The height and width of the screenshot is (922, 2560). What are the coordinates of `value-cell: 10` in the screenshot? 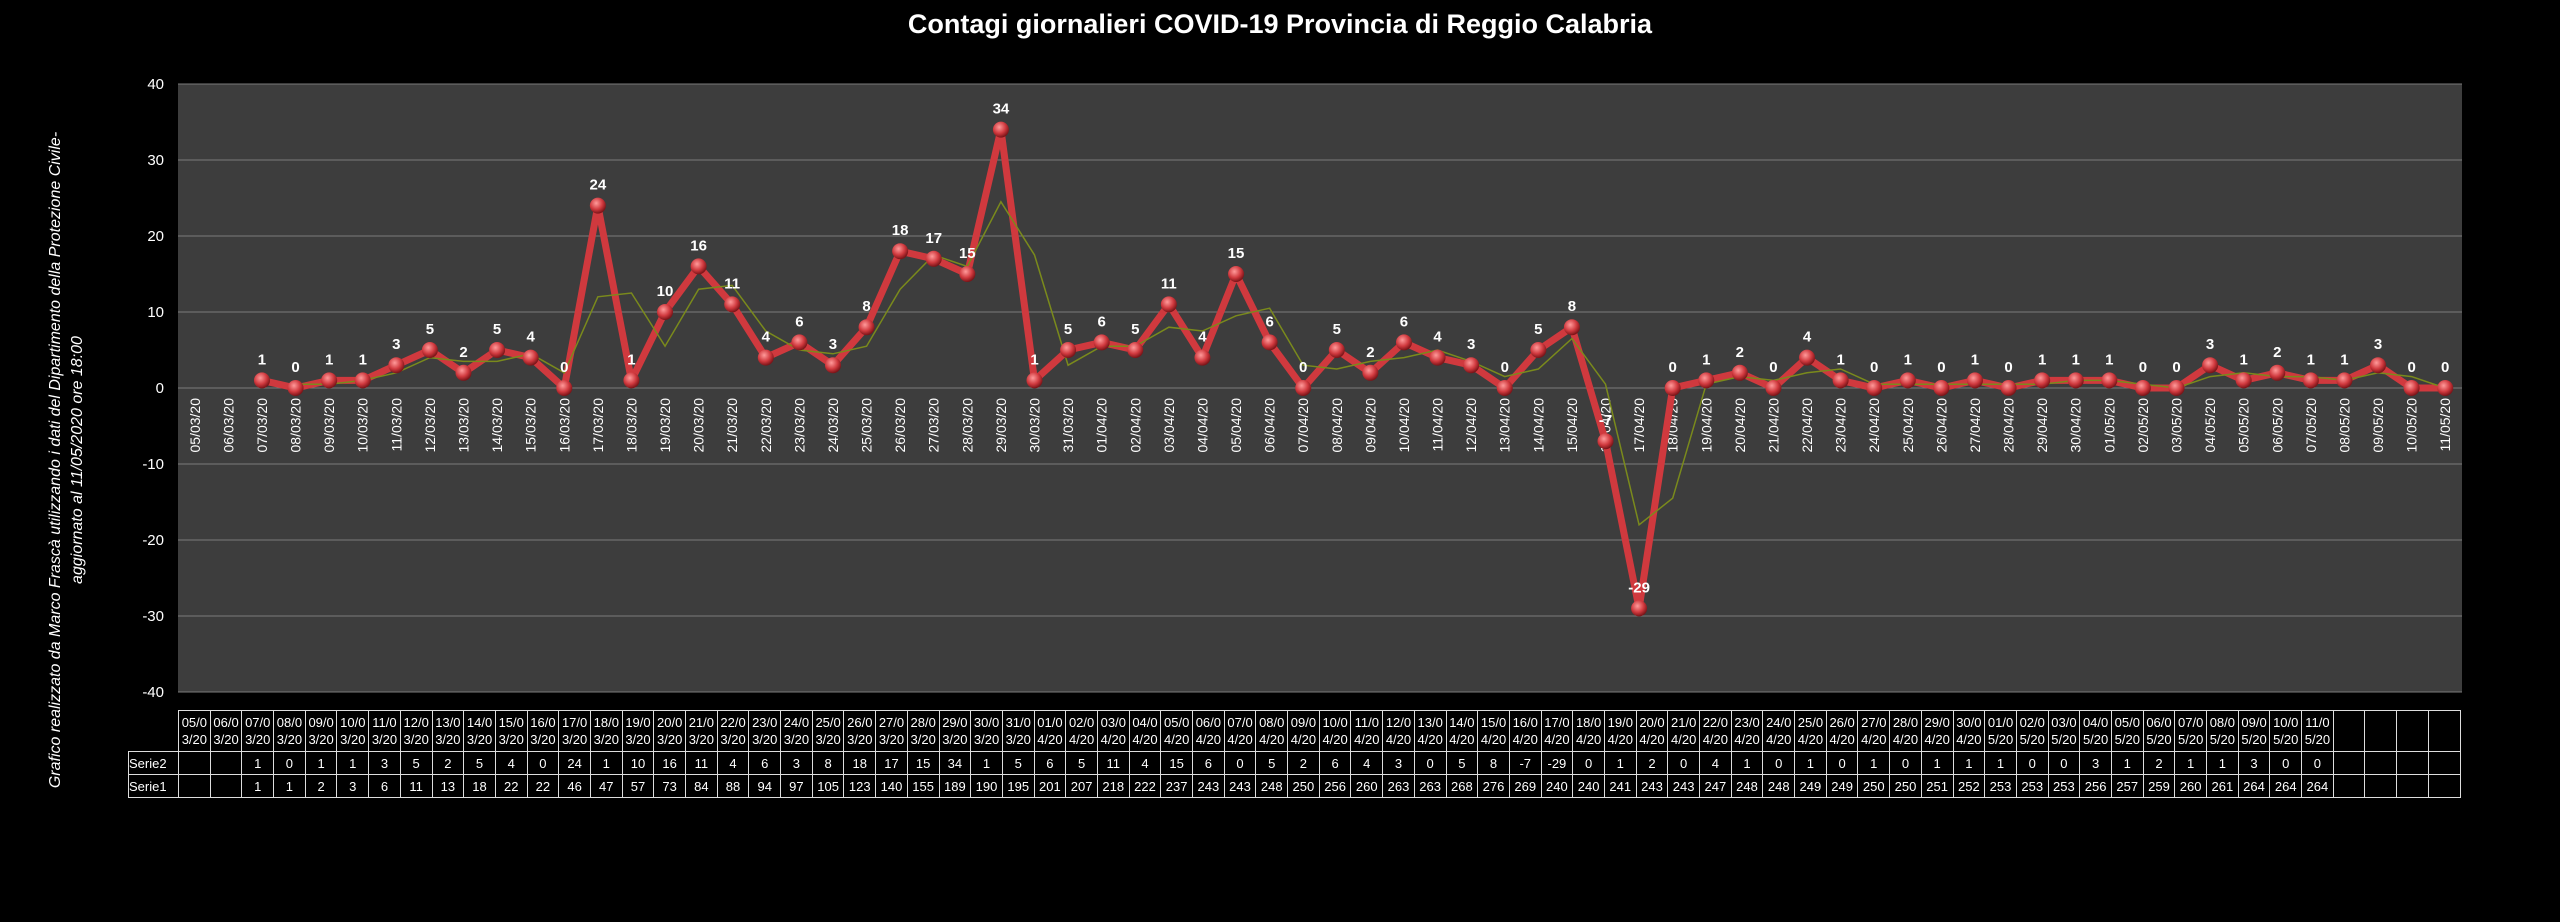 It's located at (638, 763).